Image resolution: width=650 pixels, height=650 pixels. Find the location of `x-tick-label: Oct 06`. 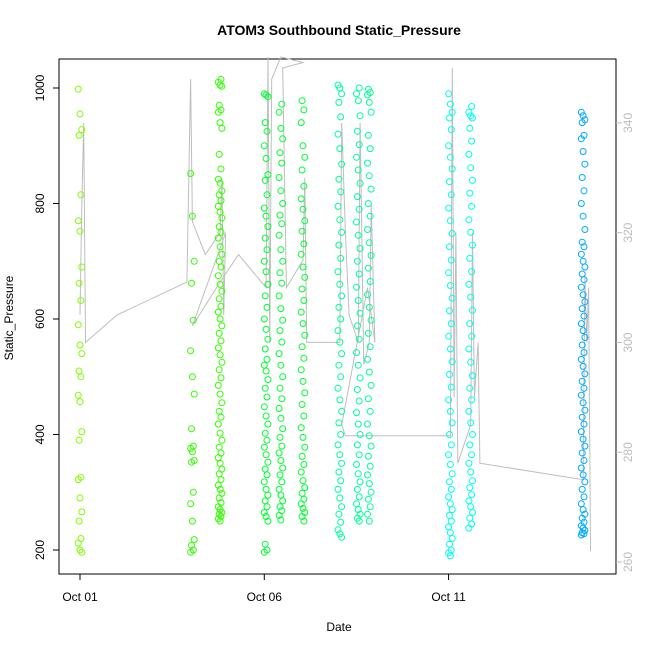

x-tick-label: Oct 06 is located at coordinates (265, 597).